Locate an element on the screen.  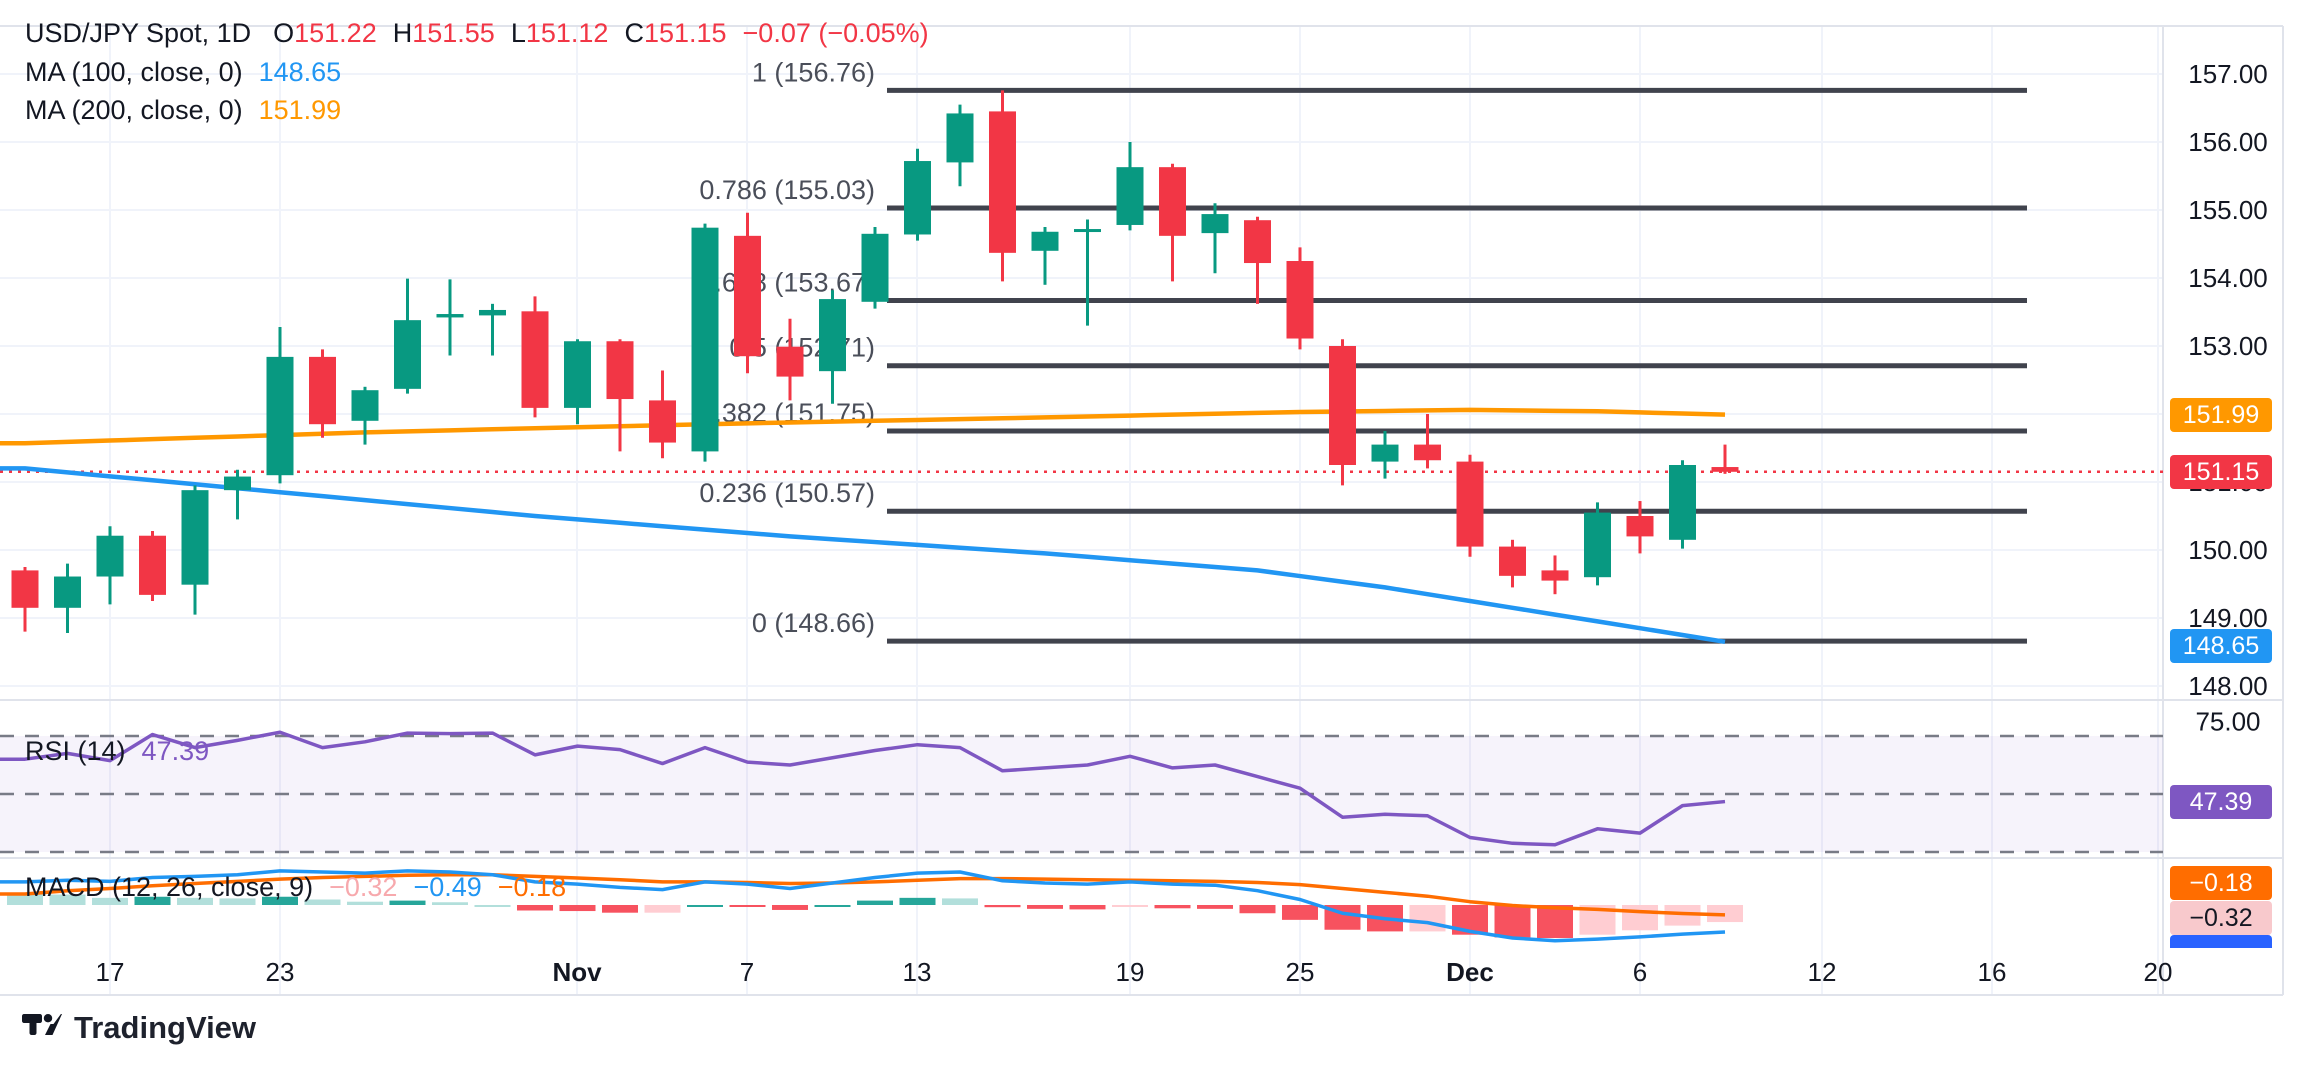
svg-text: 19 is located at coordinates (1130, 972).